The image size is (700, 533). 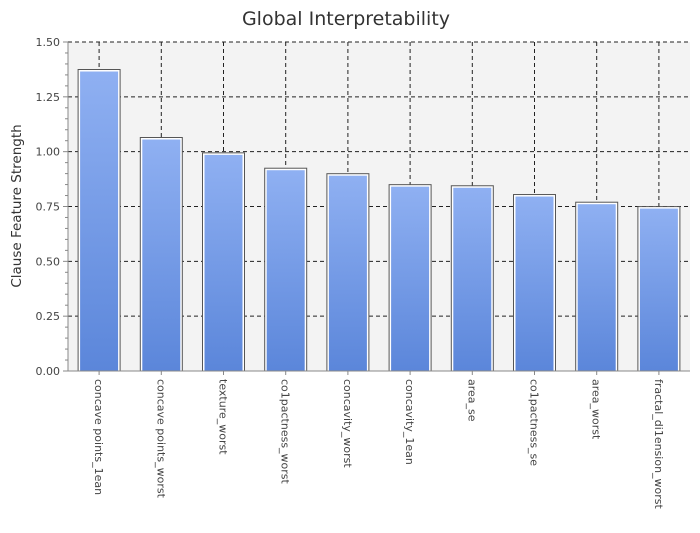 What do you see at coordinates (48, 261) in the screenshot?
I see `y-tick-label: 0.50` at bounding box center [48, 261].